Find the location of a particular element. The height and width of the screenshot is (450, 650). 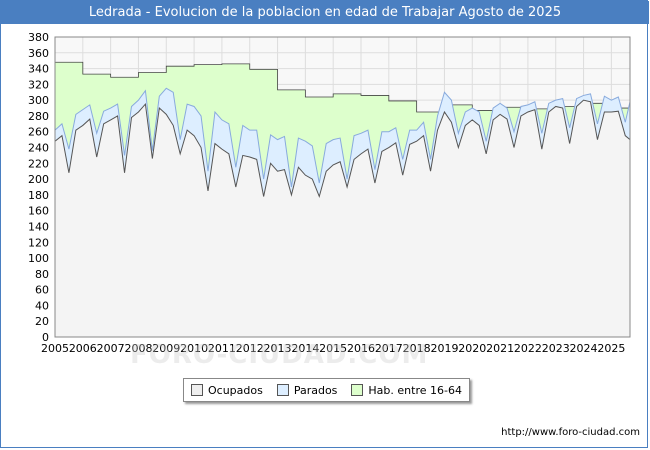

legend-item-ocupados: Ocupados is located at coordinates (226, 390).